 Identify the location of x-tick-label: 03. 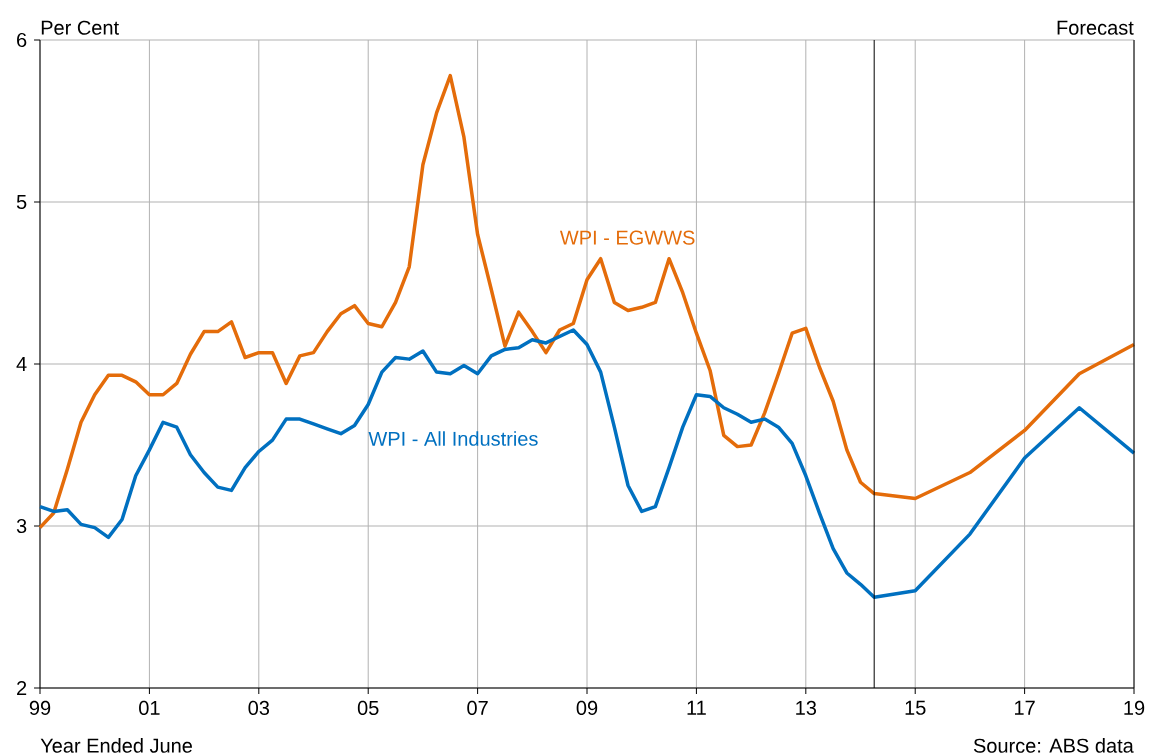
(259, 708).